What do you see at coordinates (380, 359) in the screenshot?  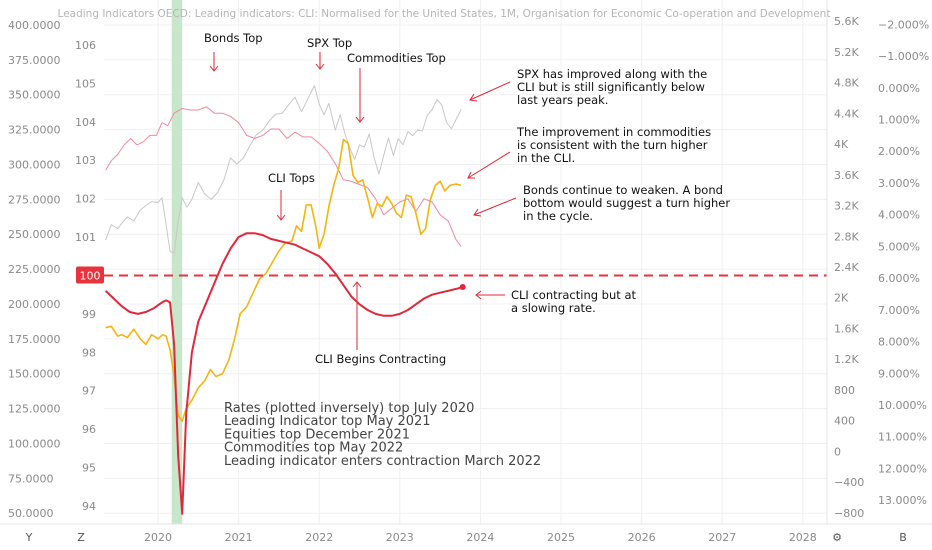 I see `annotation-text: CLI Begins Contracting` at bounding box center [380, 359].